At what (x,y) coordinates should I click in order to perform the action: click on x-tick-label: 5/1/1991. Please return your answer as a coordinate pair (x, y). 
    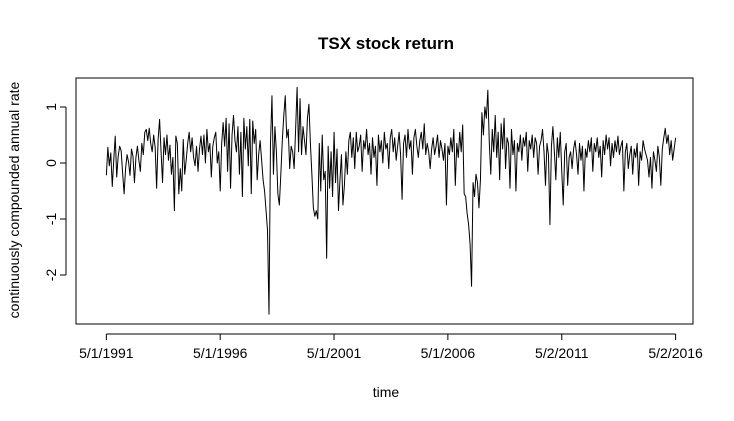
    Looking at the image, I should click on (106, 353).